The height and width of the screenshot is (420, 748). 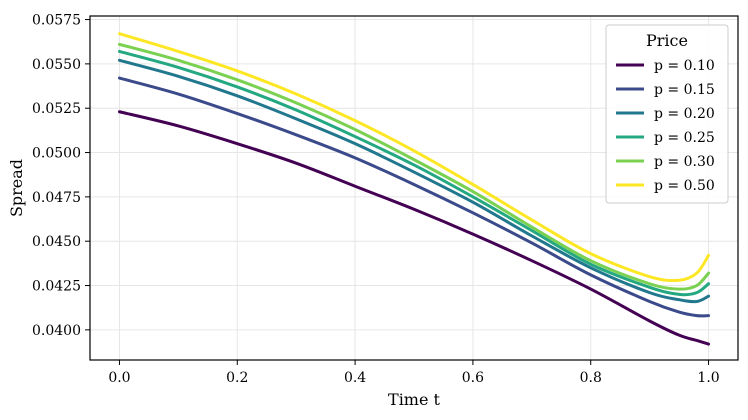 I want to click on legend-title: Price, so click(x=667, y=40).